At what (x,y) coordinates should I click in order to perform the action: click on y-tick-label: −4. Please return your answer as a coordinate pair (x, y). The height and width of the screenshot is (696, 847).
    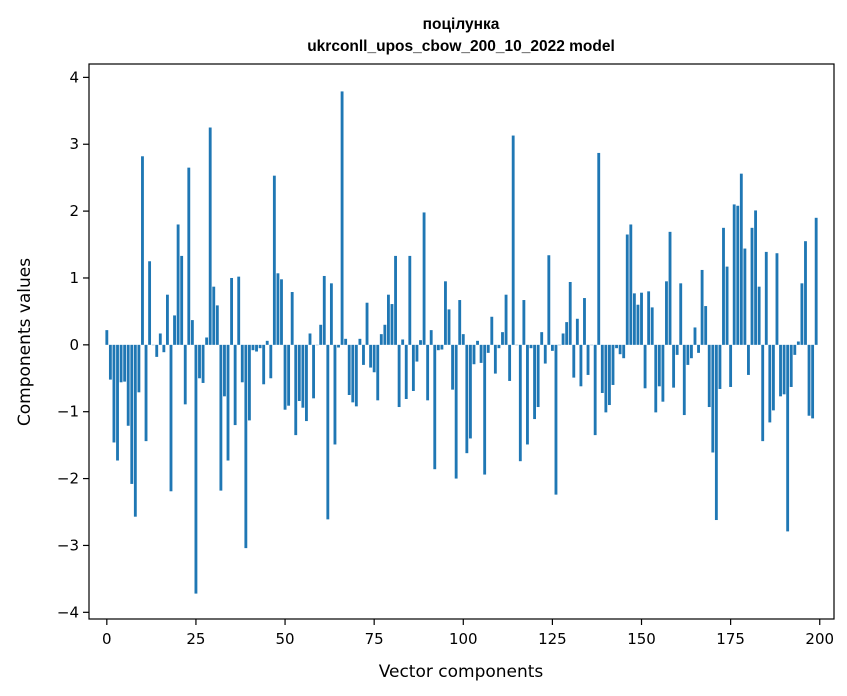
    Looking at the image, I should click on (68, 612).